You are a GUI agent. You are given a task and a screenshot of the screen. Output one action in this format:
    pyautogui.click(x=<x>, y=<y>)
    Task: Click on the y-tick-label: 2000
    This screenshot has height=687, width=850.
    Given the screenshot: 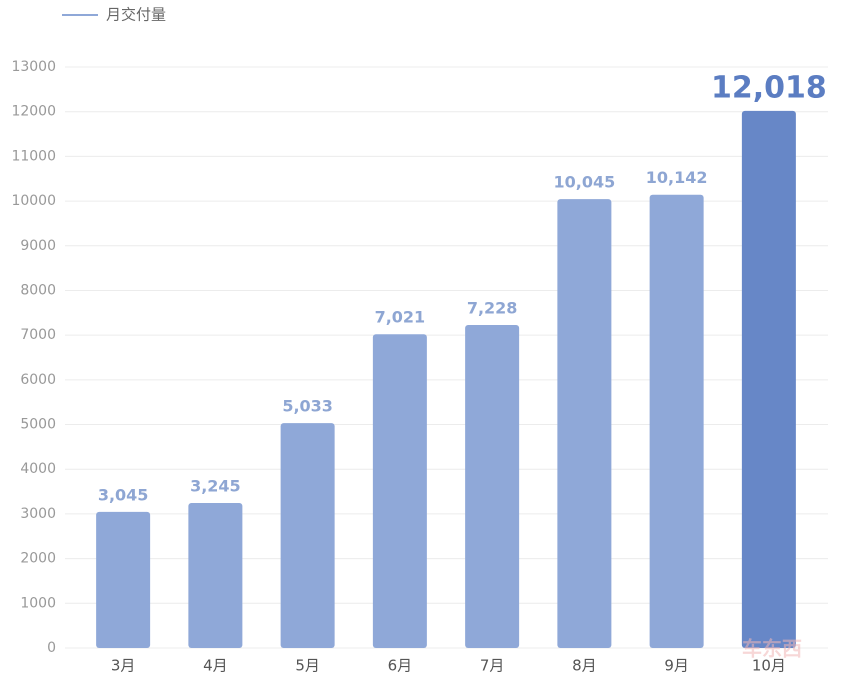 What is the action you would take?
    pyautogui.click(x=38, y=559)
    